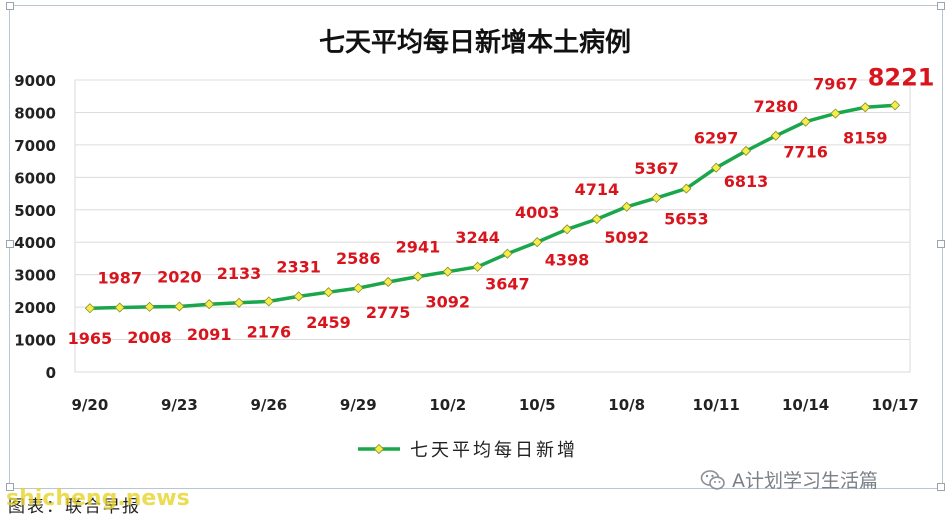  Describe the element at coordinates (35, 341) in the screenshot. I see `y-tick-label: 1000` at that location.